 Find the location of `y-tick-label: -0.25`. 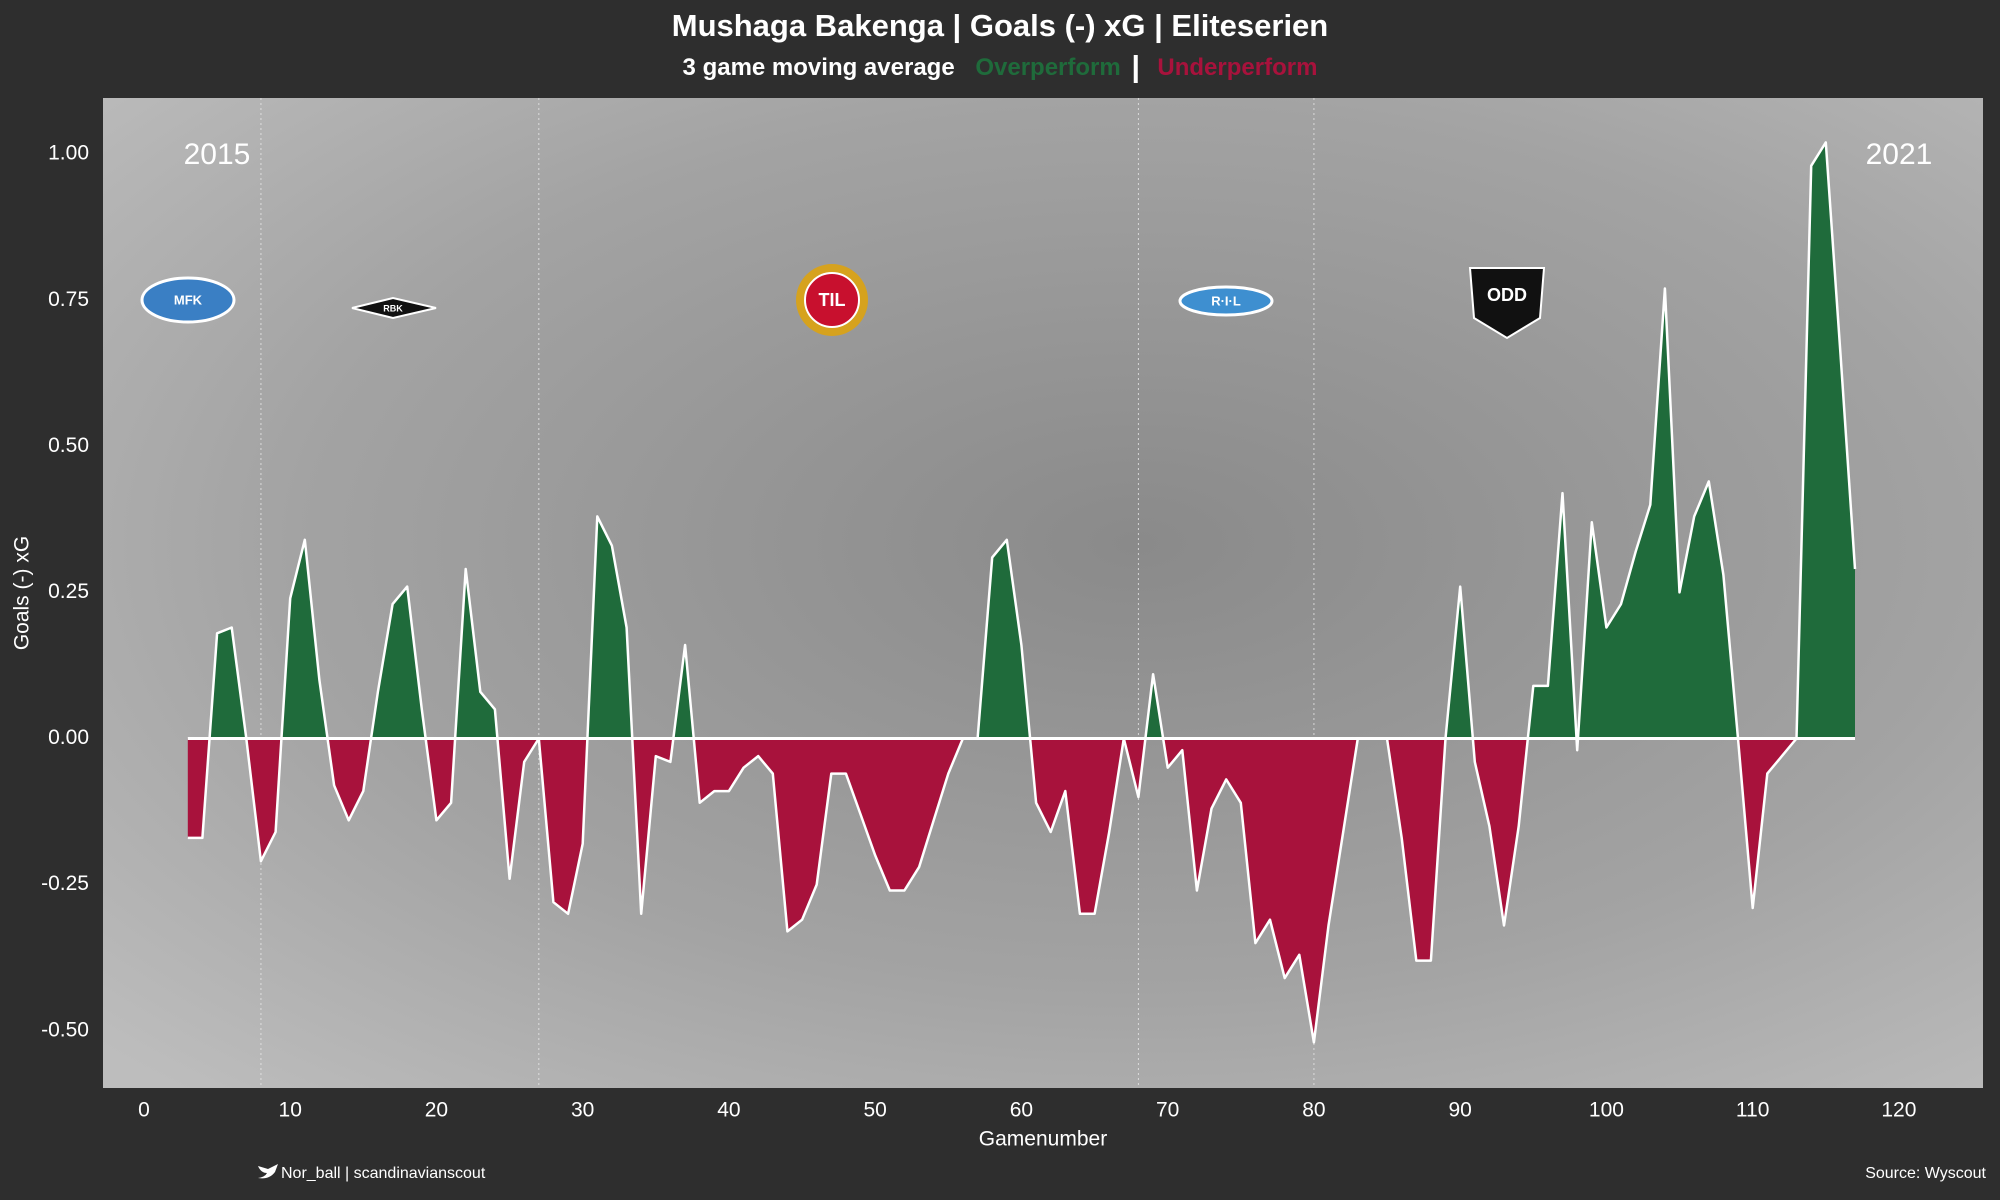

y-tick-label: -0.25 is located at coordinates (65, 883).